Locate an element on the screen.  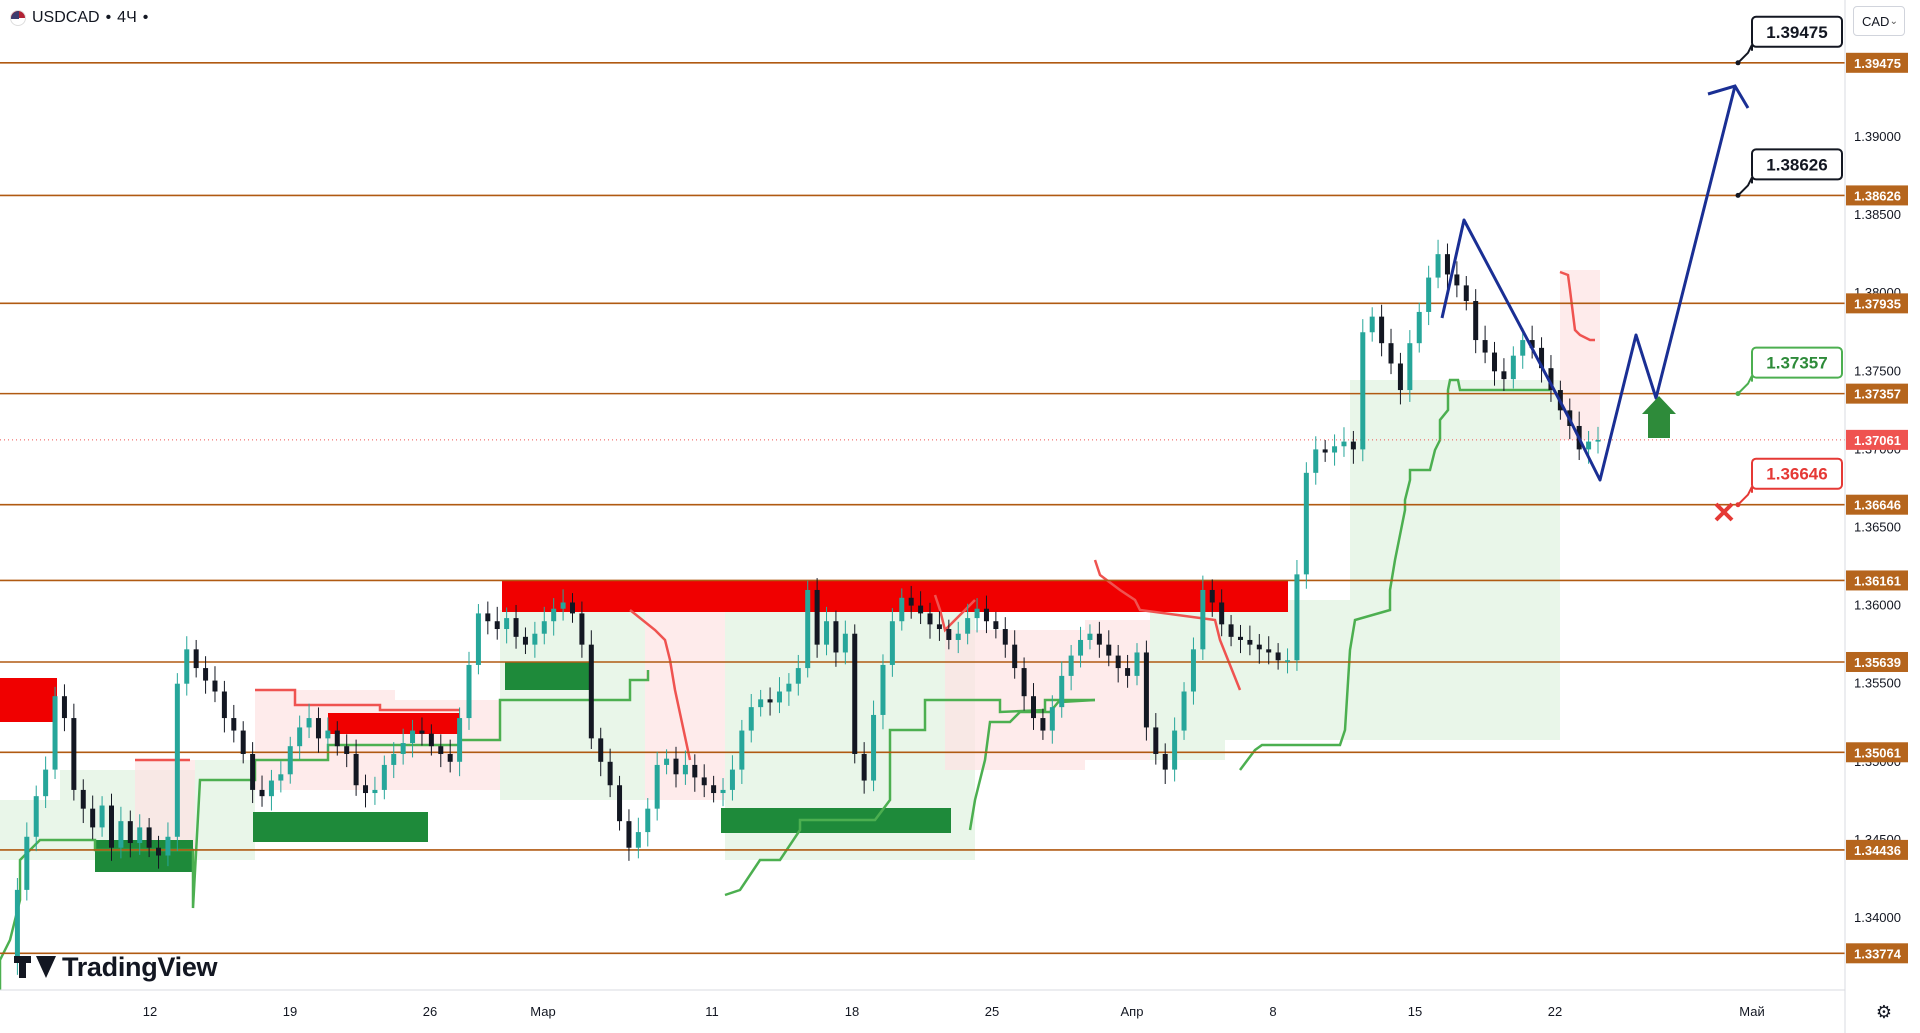
level-price-text: 1.35639 is located at coordinates (1877, 662).